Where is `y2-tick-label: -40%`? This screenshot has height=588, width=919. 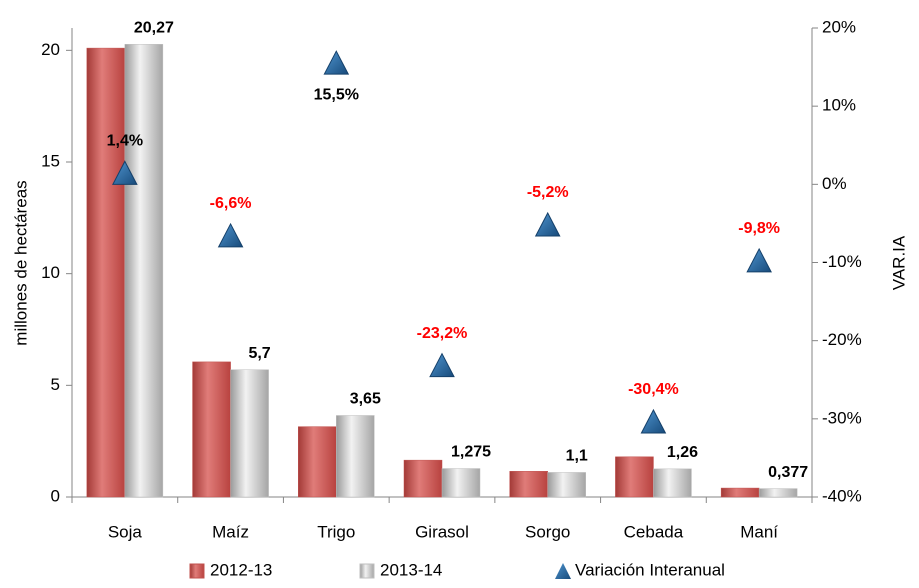 y2-tick-label: -40% is located at coordinates (842, 495).